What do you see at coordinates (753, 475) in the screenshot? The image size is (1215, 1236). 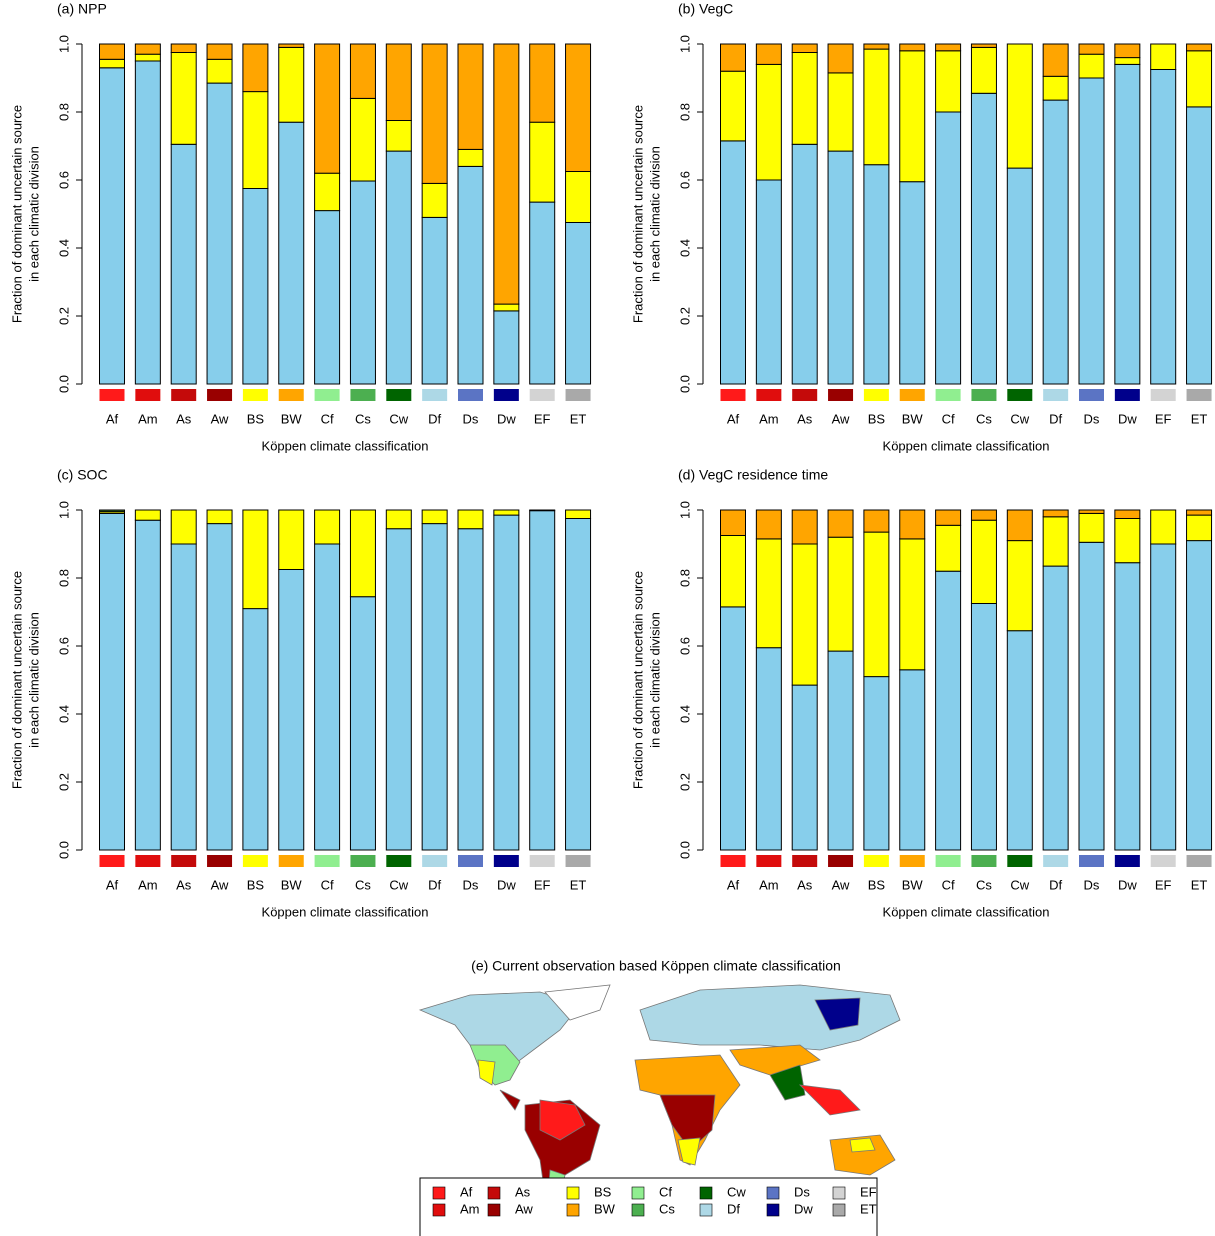 I see `chart-title: (d) VegC residence time` at bounding box center [753, 475].